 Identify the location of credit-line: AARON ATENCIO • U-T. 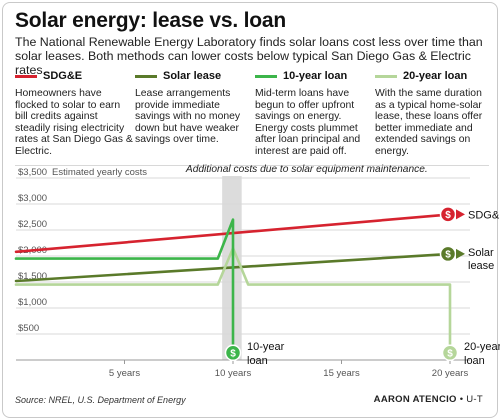
(428, 399).